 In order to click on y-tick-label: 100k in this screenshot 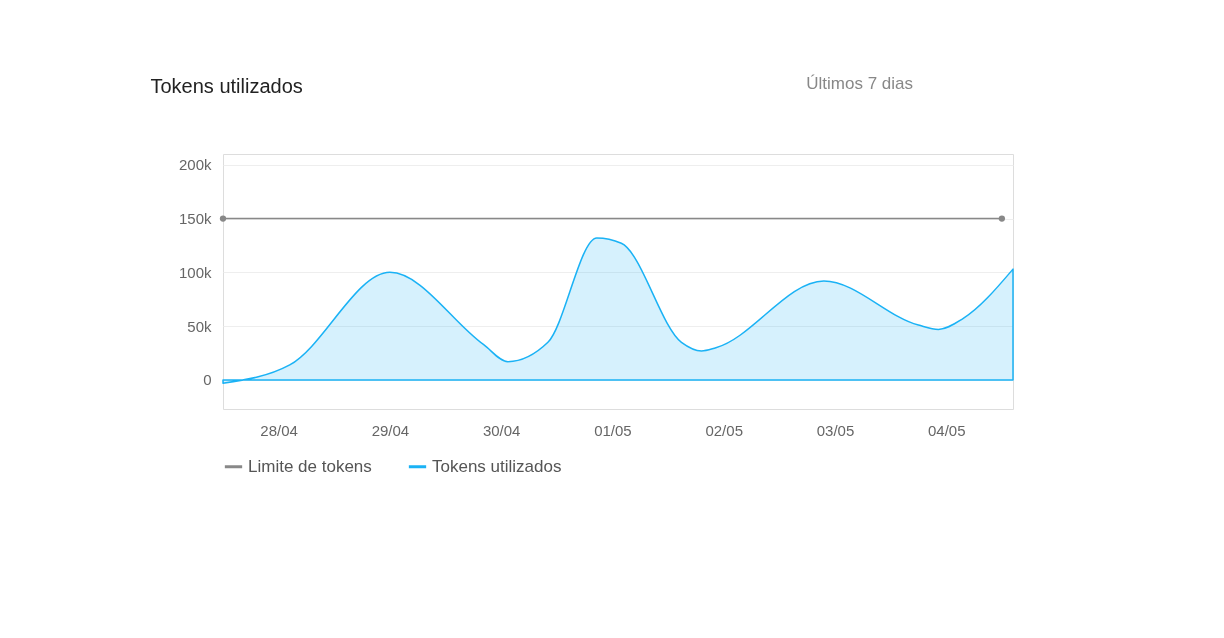, I will do `click(195, 272)`.